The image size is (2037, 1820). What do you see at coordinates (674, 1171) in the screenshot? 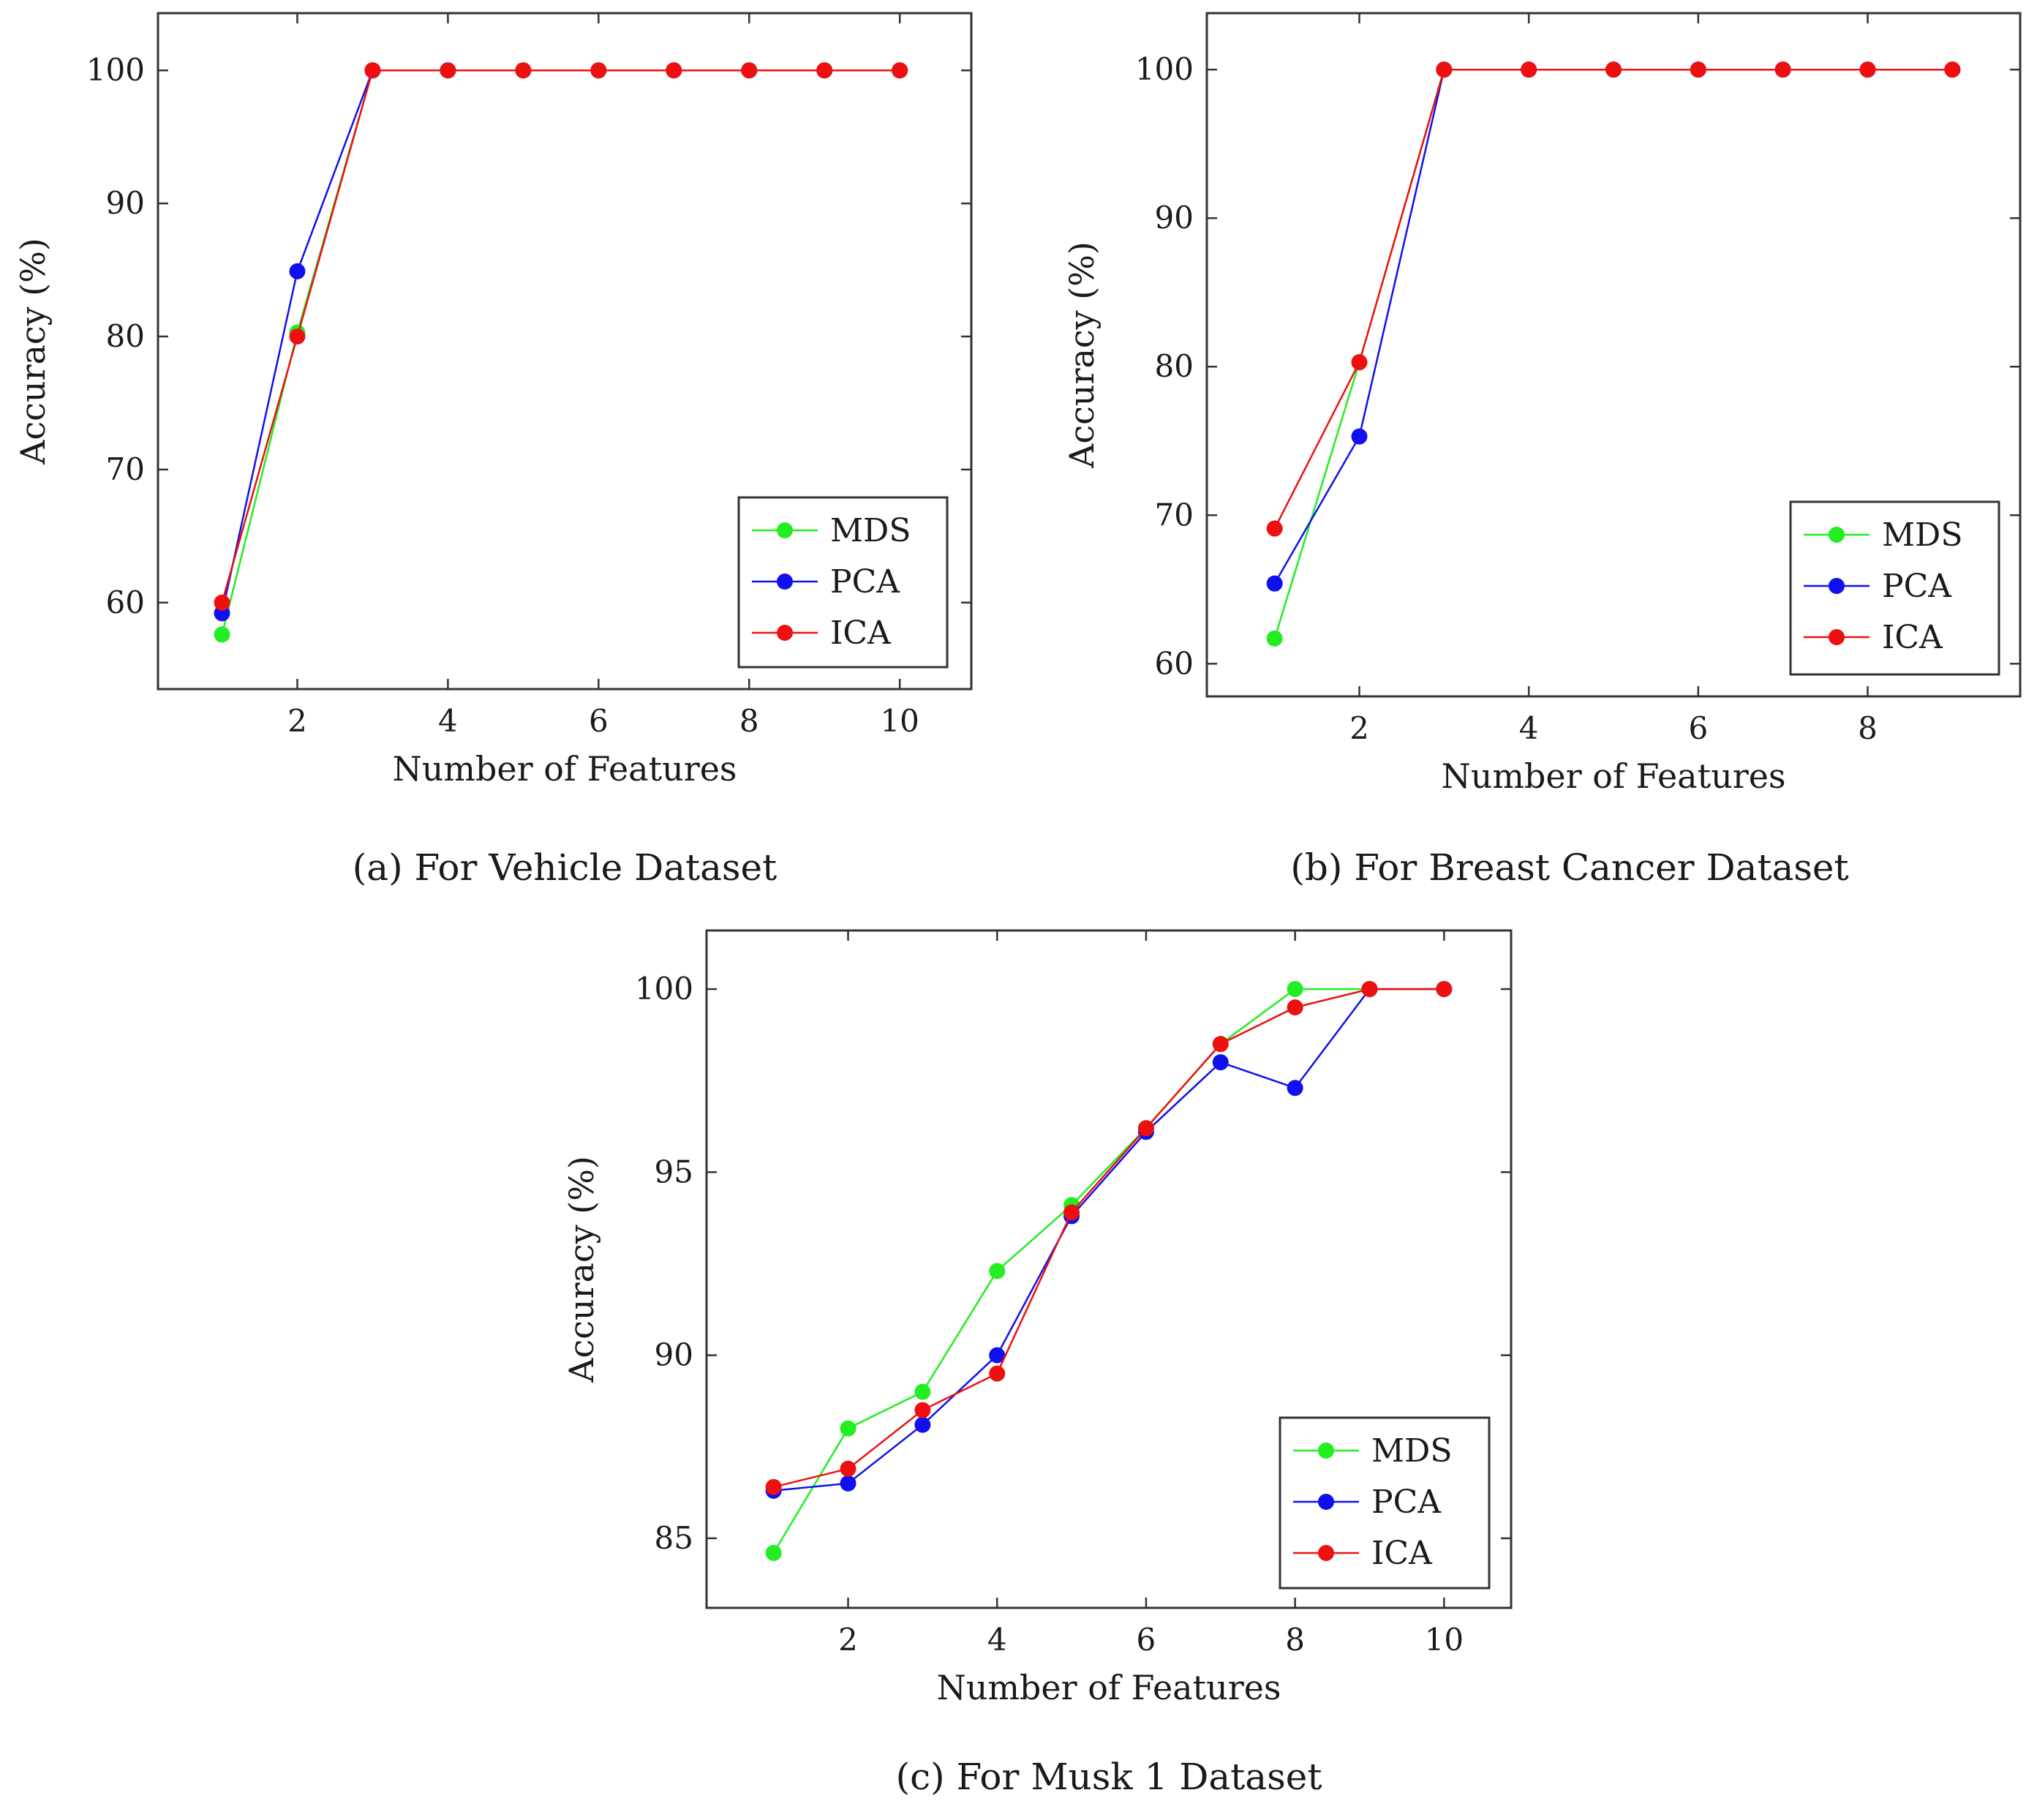
I see `y-tick-label: 95` at bounding box center [674, 1171].